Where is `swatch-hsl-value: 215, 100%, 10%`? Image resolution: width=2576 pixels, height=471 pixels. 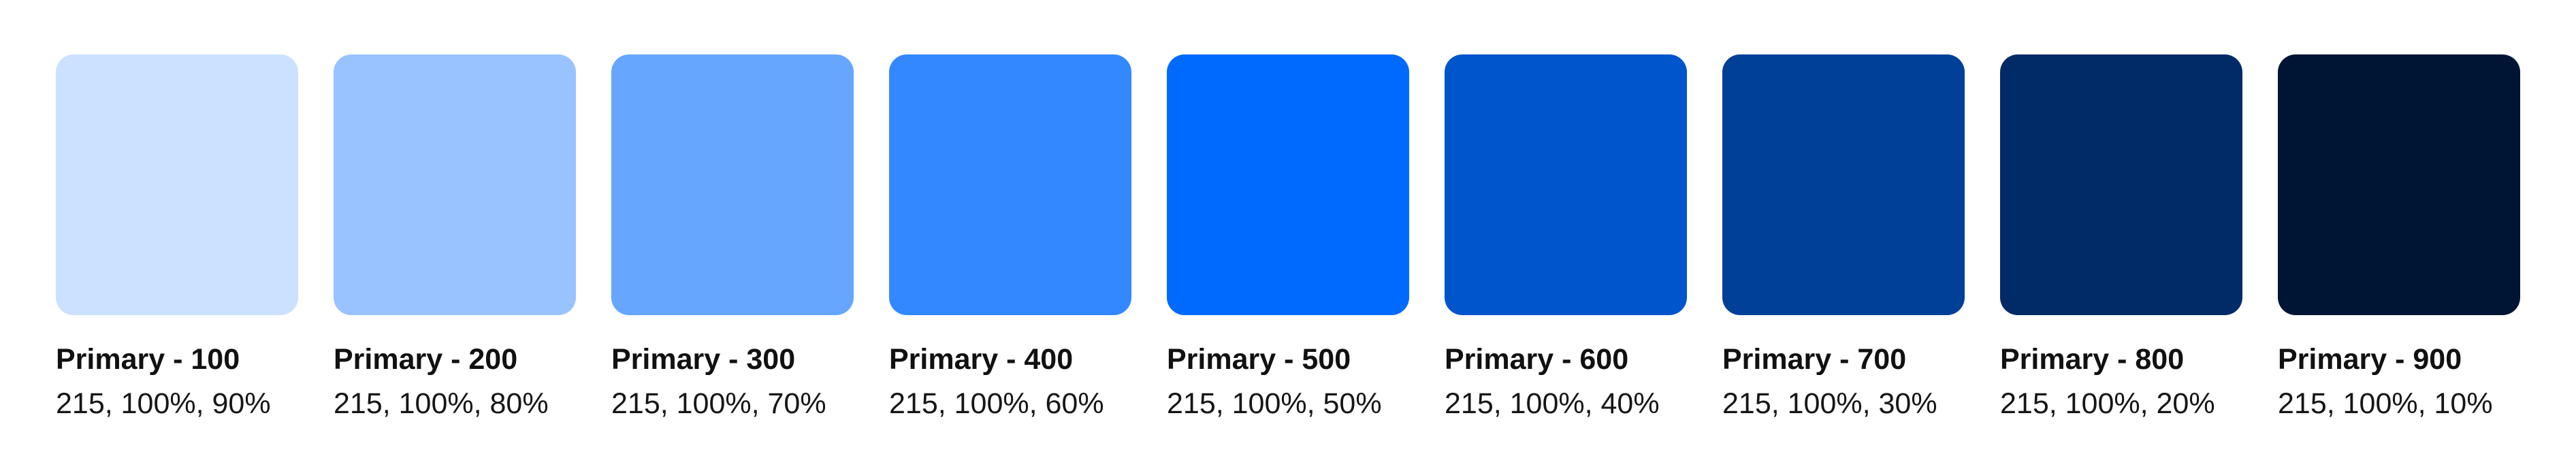 swatch-hsl-value: 215, 100%, 10% is located at coordinates (2386, 403).